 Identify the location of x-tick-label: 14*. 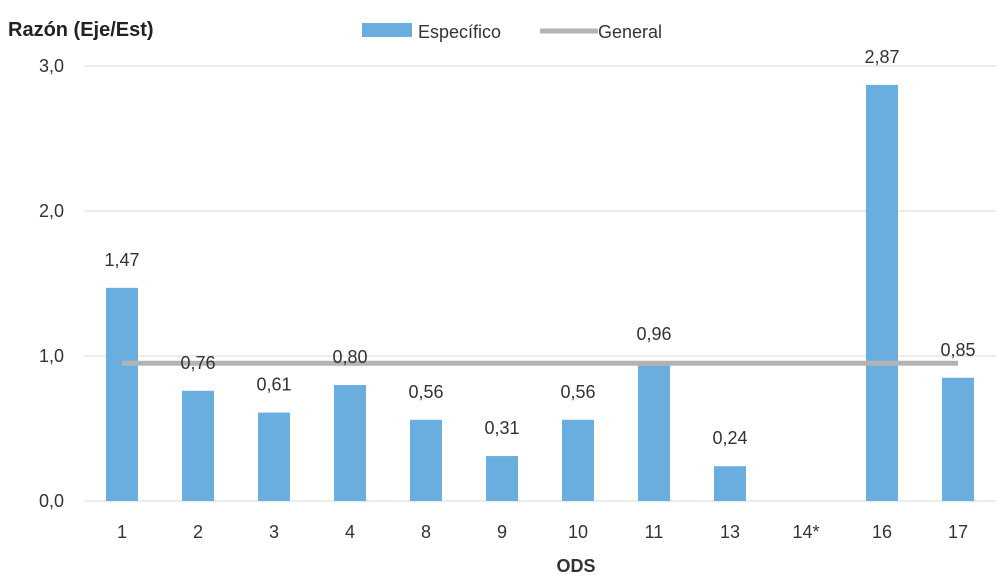
(805, 532).